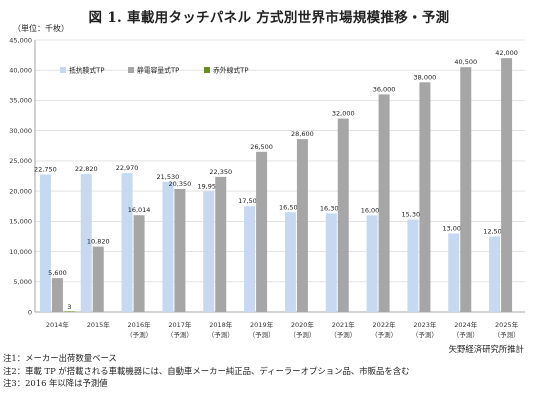  Describe the element at coordinates (30, 312) in the screenshot. I see `y-tick-label: 0` at that location.